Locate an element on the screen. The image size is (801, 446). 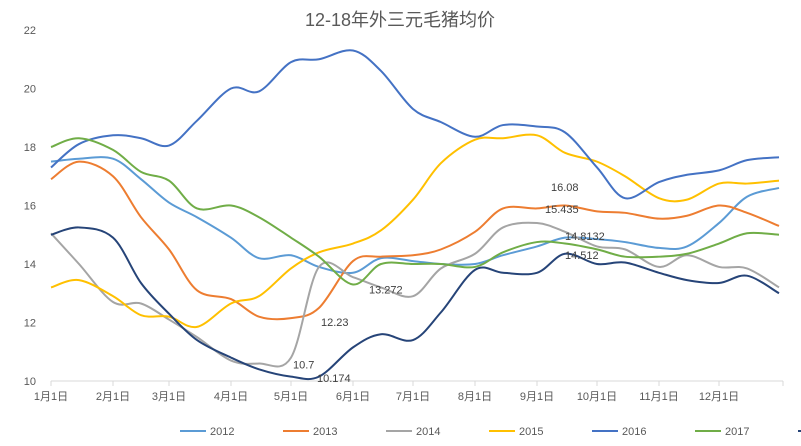
x-tick-label: 10月1日 is located at coordinates (597, 397).